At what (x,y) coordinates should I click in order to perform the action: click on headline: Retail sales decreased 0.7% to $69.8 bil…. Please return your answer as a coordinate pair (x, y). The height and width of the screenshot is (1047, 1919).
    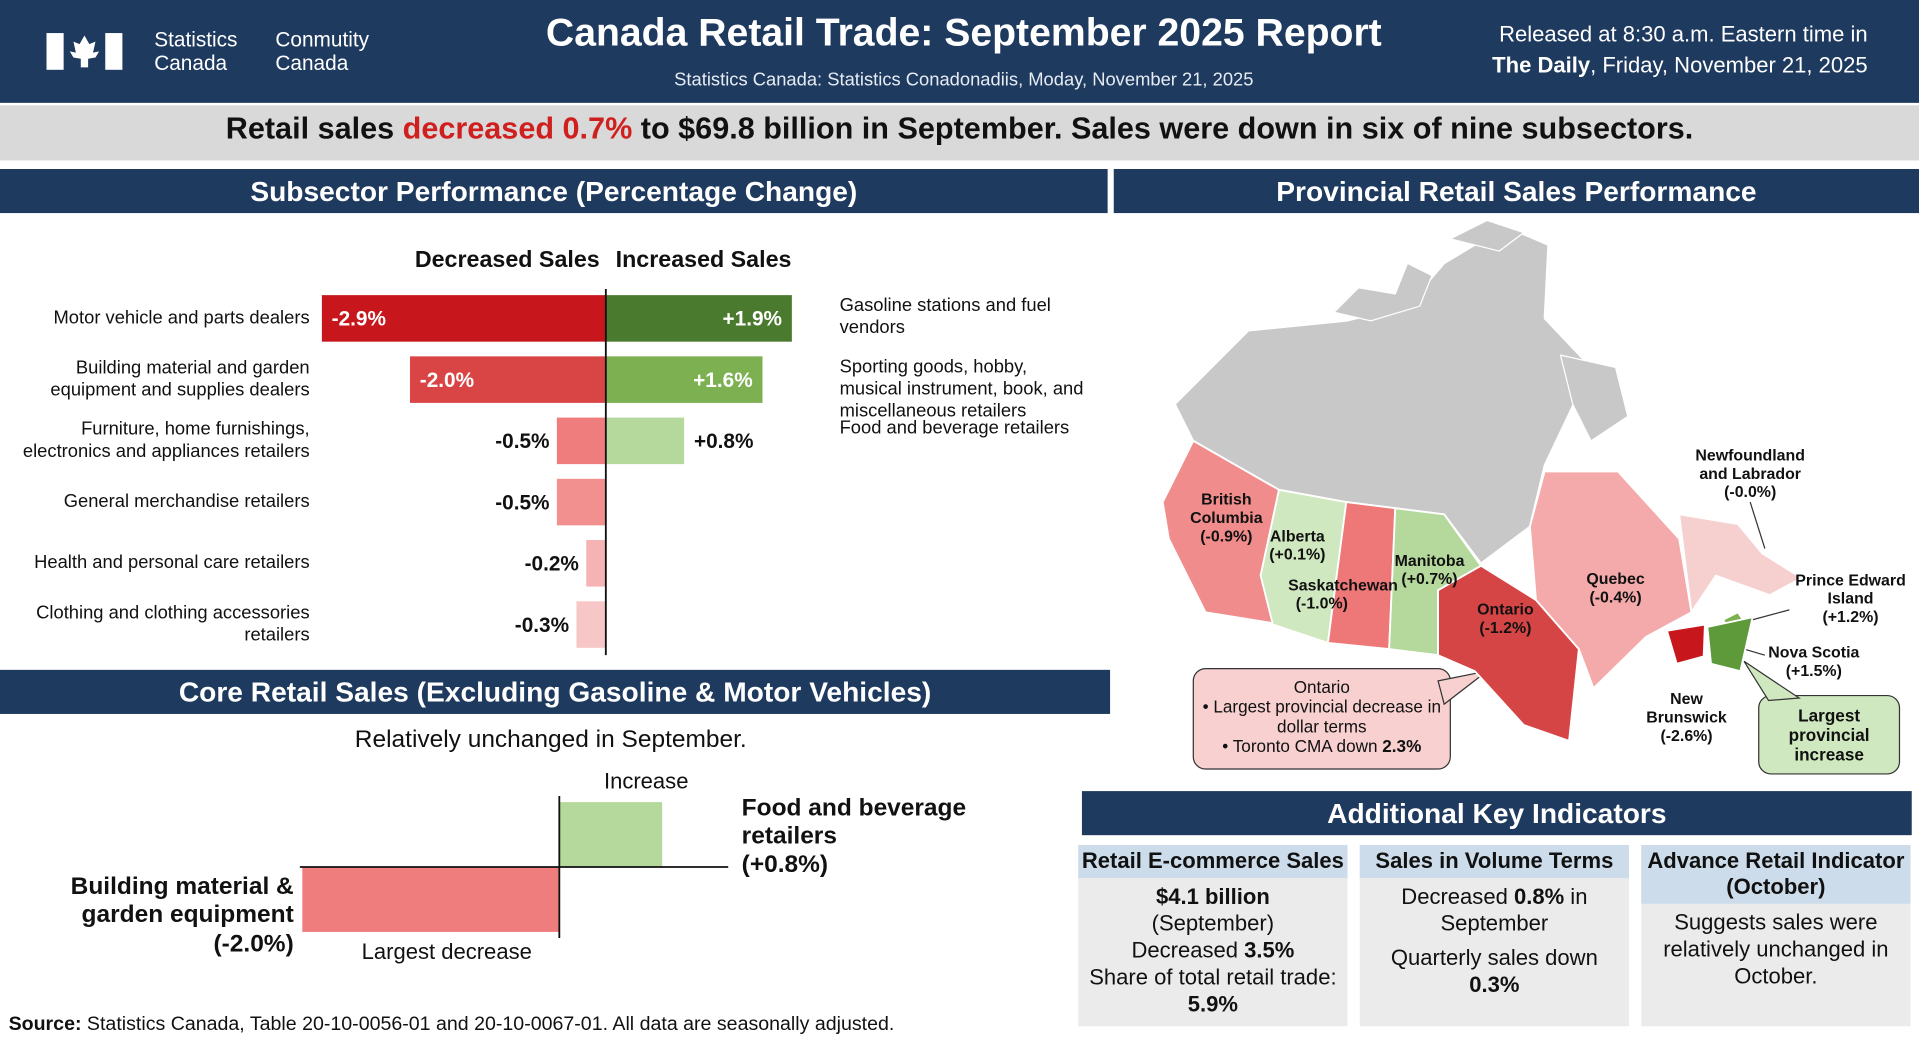
    Looking at the image, I should click on (959, 129).